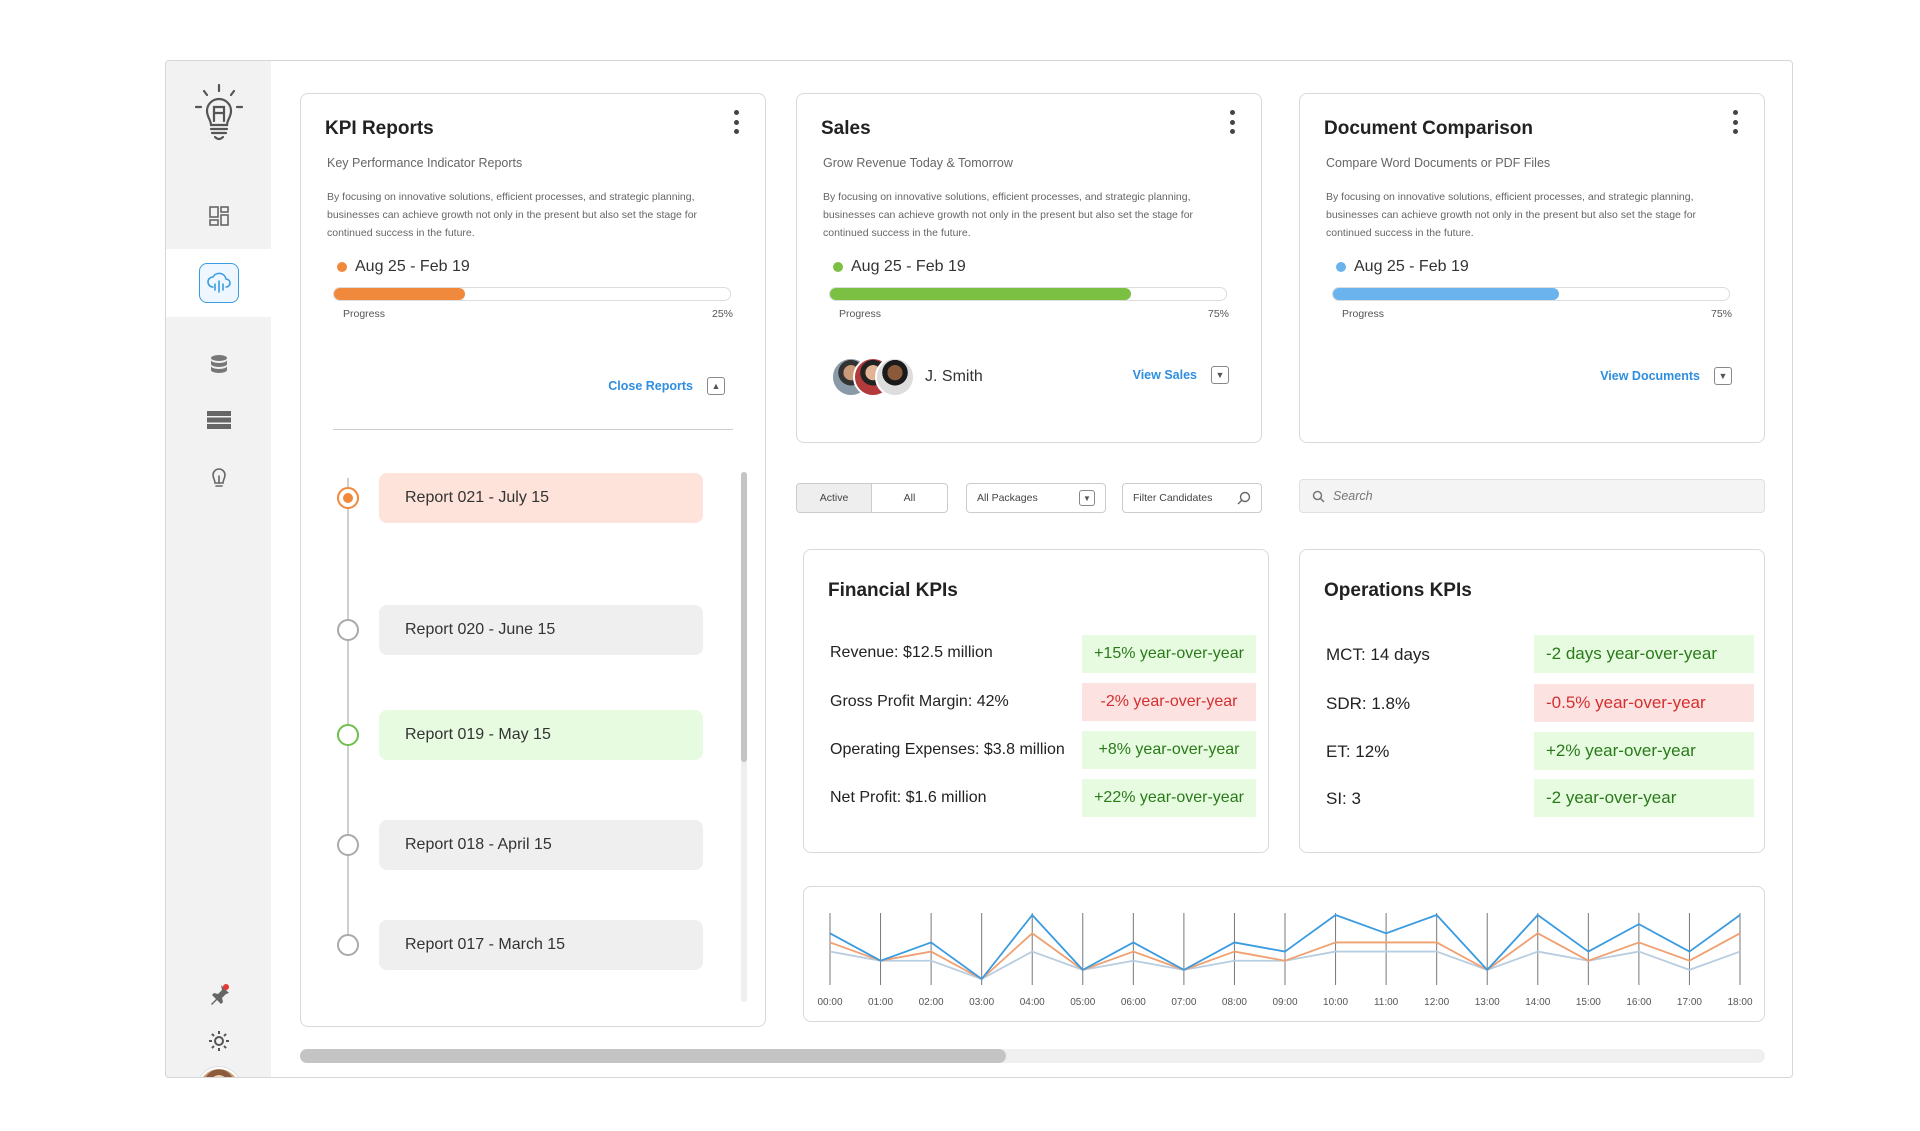 The width and height of the screenshot is (1920, 1131). Describe the element at coordinates (348, 630) in the screenshot. I see `timeline-dot` at that location.